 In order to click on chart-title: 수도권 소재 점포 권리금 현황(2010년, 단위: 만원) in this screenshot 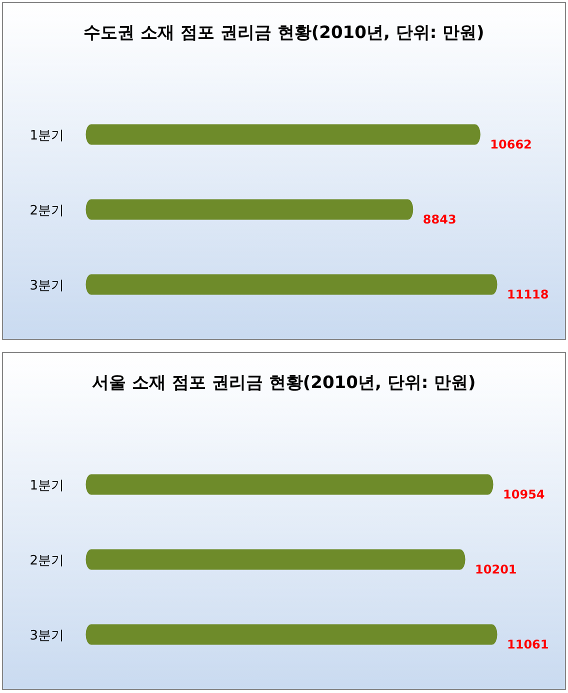, I will do `click(284, 33)`.